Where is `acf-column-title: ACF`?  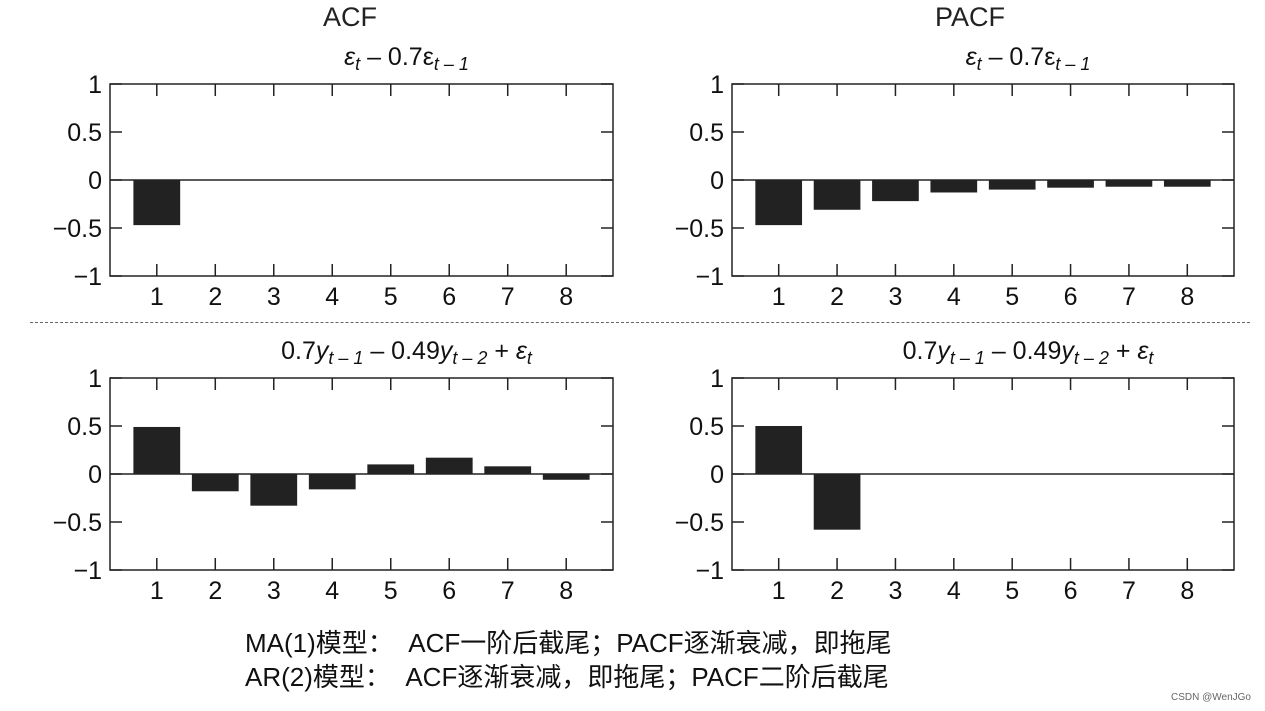
acf-column-title: ACF is located at coordinates (350, 17).